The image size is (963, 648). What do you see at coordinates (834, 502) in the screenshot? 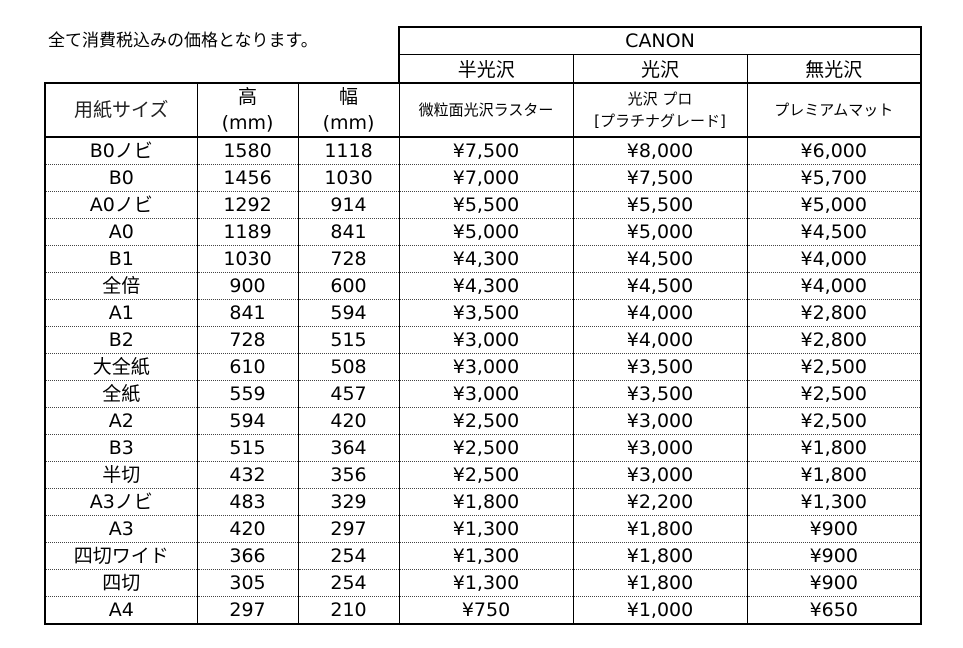
I see `price-matte-cell: ¥1,300` at bounding box center [834, 502].